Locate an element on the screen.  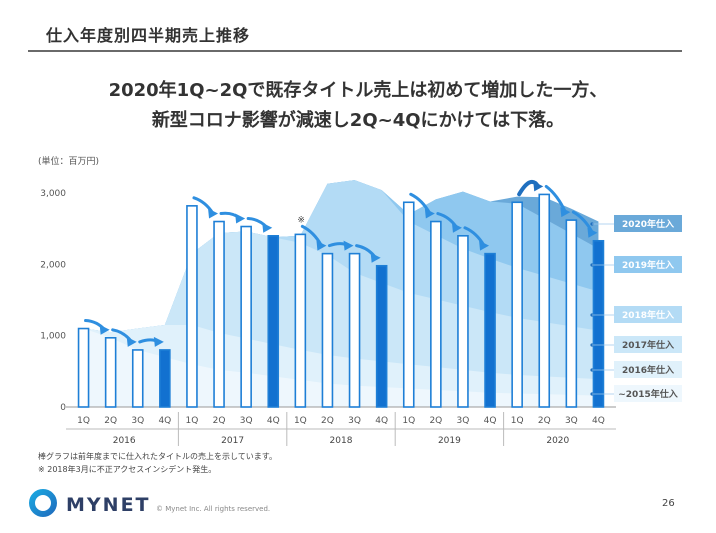
legend-label: 2017年仕入 is located at coordinates (648, 345).